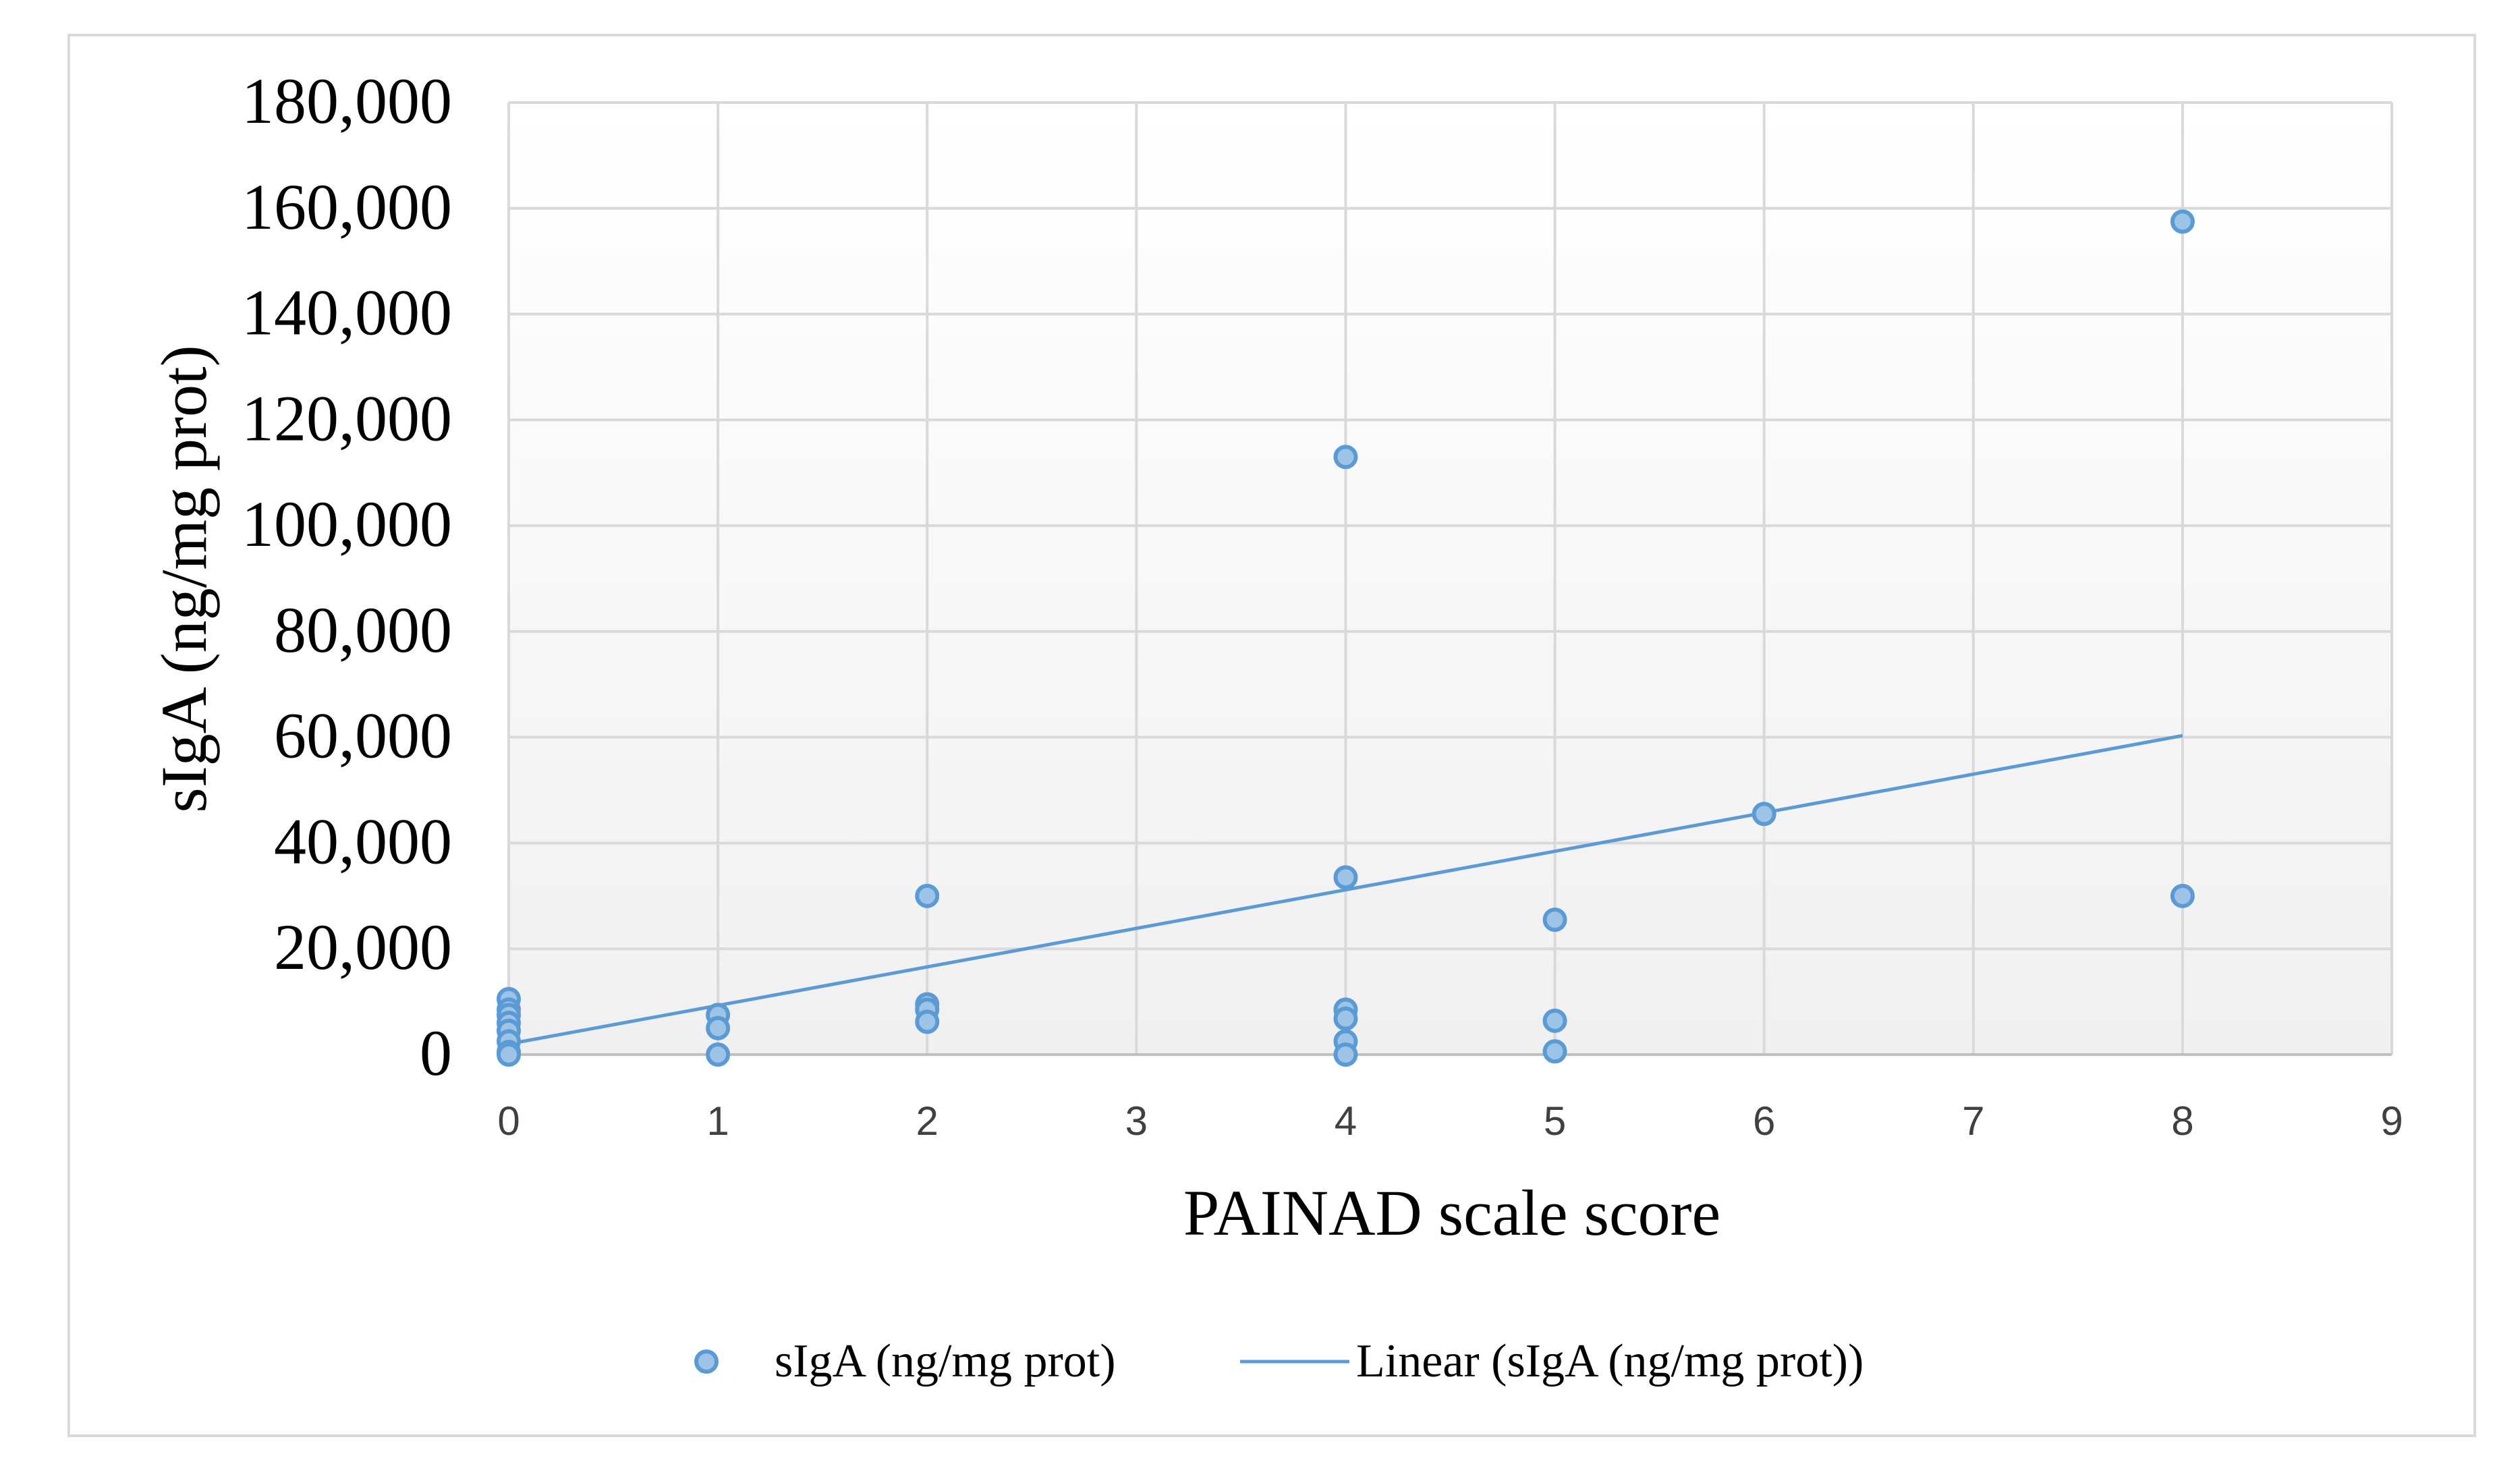  Describe the element at coordinates (1764, 1121) in the screenshot. I see `x-tick-label: 6` at that location.